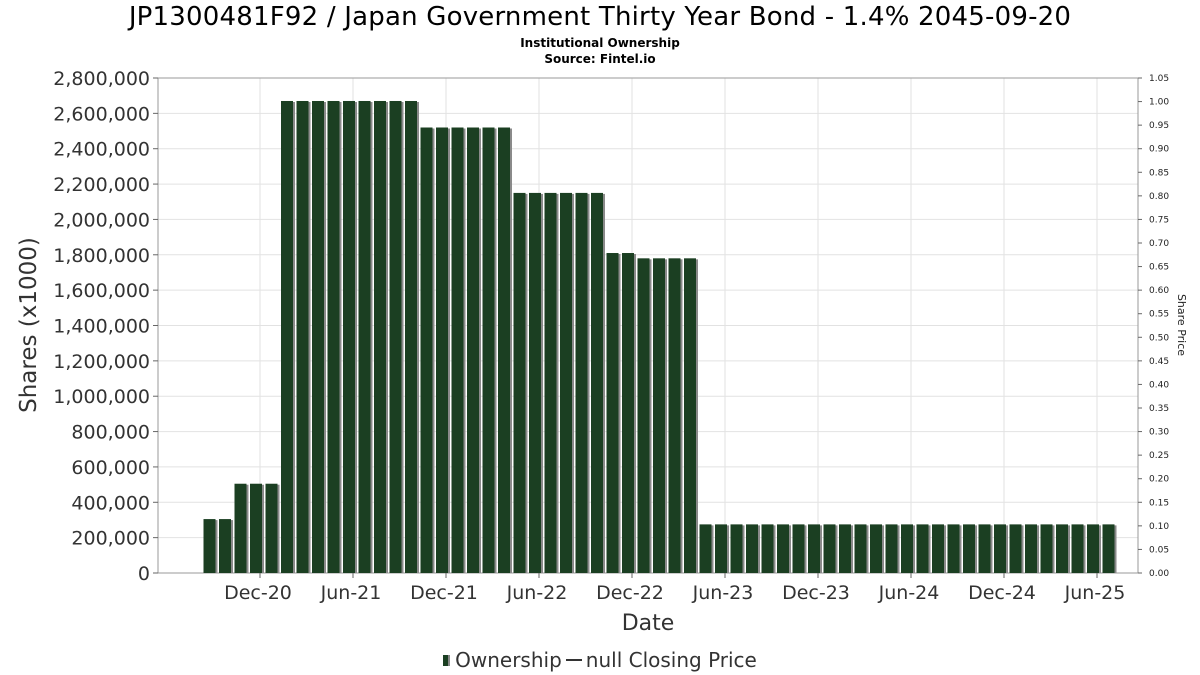 This screenshot has height=675, width=1200. Describe the element at coordinates (101, 114) in the screenshot. I see `y-tick-label: 2,600,000` at that location.